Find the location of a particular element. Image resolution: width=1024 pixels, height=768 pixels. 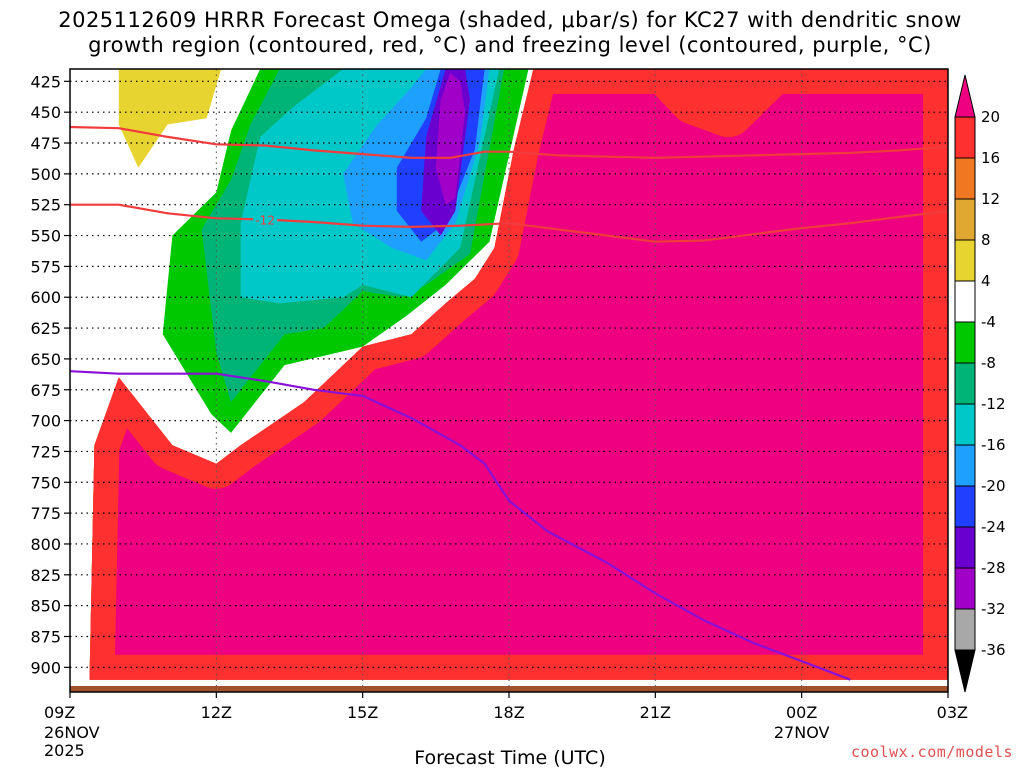

x-tick-label: 21Z is located at coordinates (655, 712).